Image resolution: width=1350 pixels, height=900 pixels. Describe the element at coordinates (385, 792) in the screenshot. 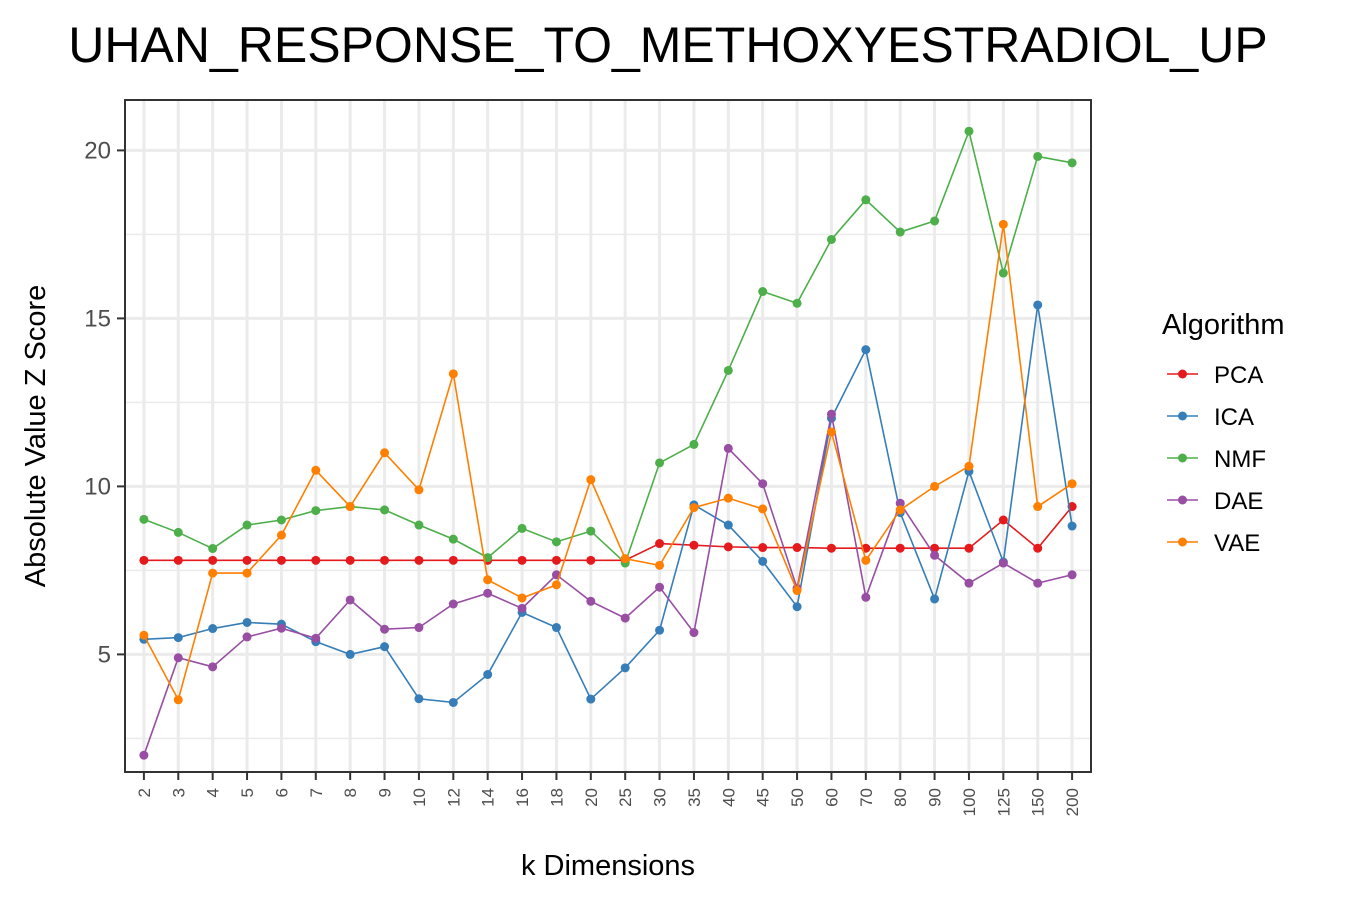

I see `x-tick-label: 9` at that location.